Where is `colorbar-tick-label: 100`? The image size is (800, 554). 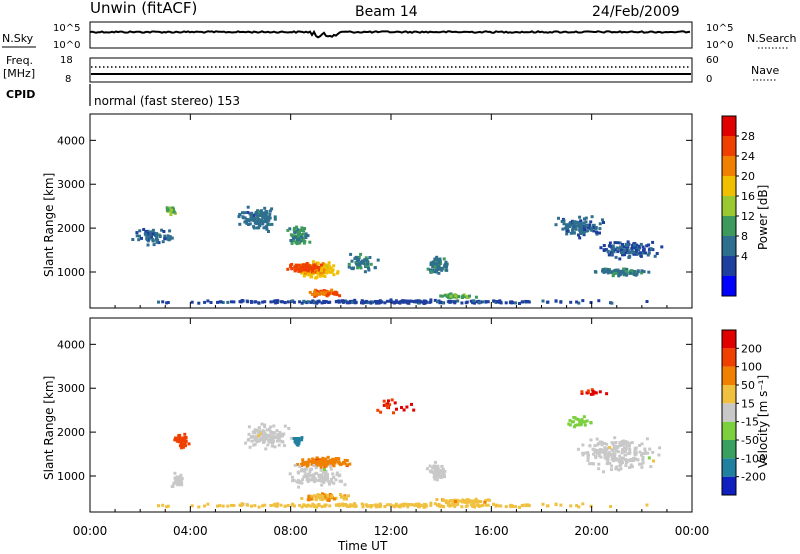
colorbar-tick-label: 100 is located at coordinates (751, 367).